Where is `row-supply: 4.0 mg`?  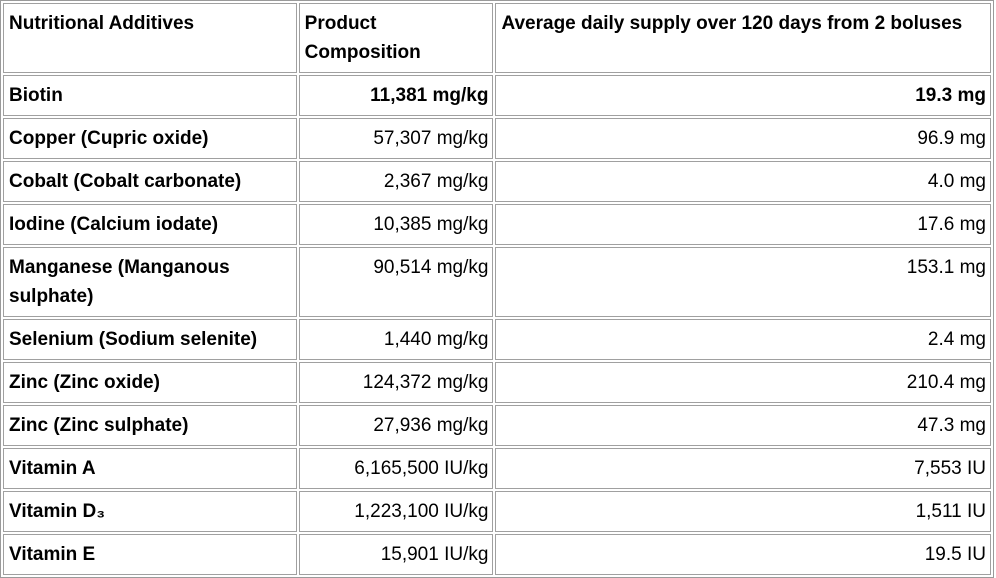
row-supply: 4.0 mg is located at coordinates (743, 181).